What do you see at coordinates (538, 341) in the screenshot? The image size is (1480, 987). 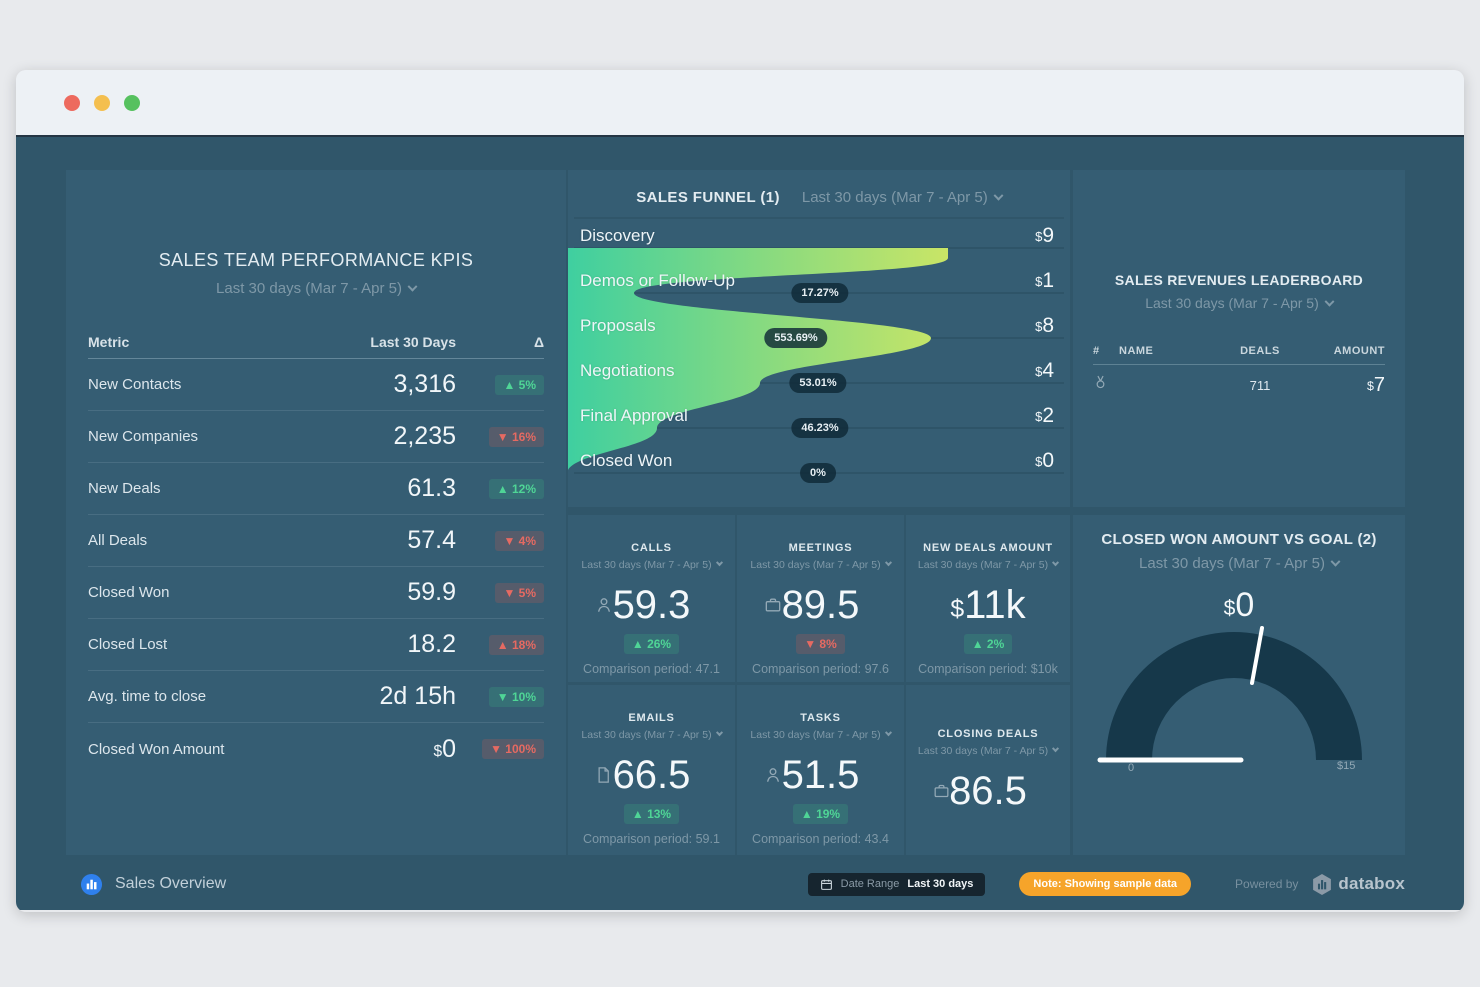 I see `header-delta: Δ` at bounding box center [538, 341].